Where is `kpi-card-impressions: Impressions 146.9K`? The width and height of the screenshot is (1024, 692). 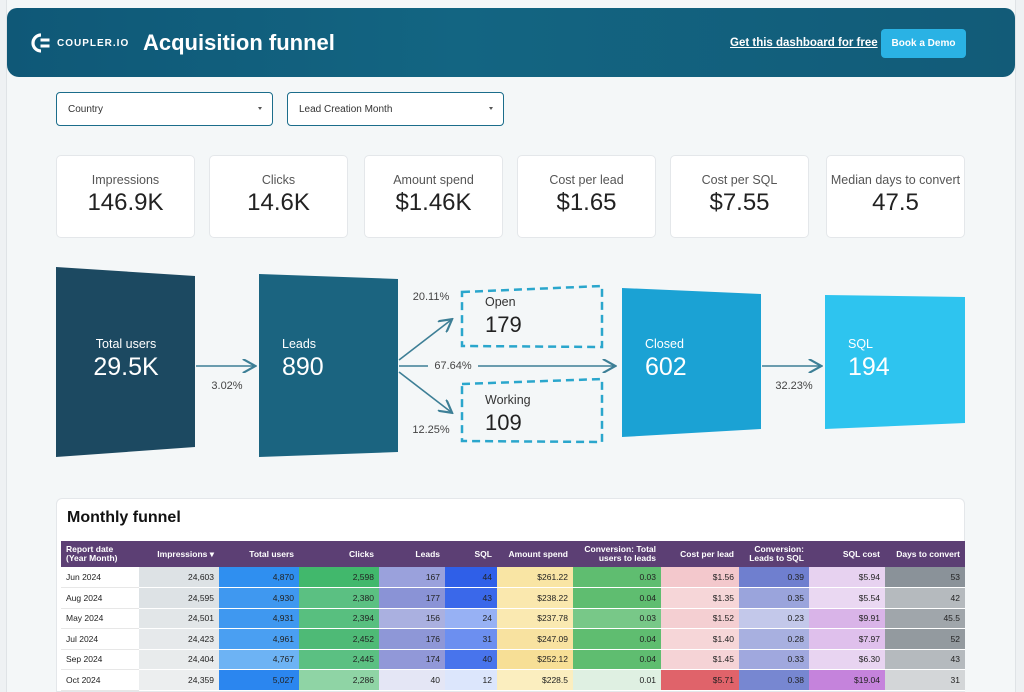
kpi-card-impressions: Impressions 146.9K is located at coordinates (125, 196).